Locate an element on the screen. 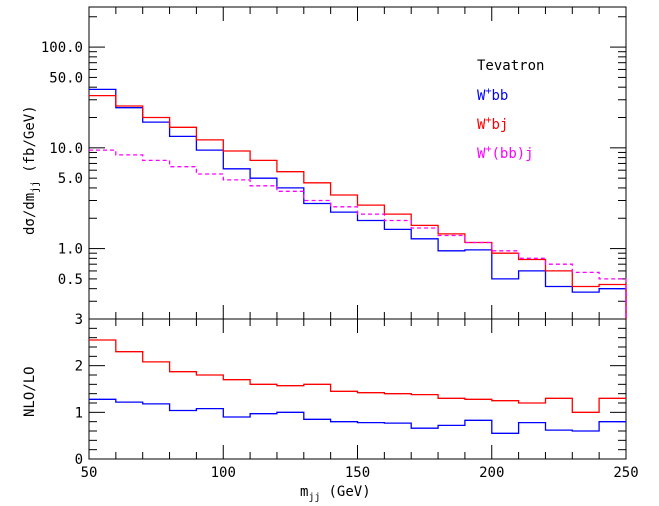 The image size is (659, 506). top-y-tick-label: 50.0 is located at coordinates (66, 78).